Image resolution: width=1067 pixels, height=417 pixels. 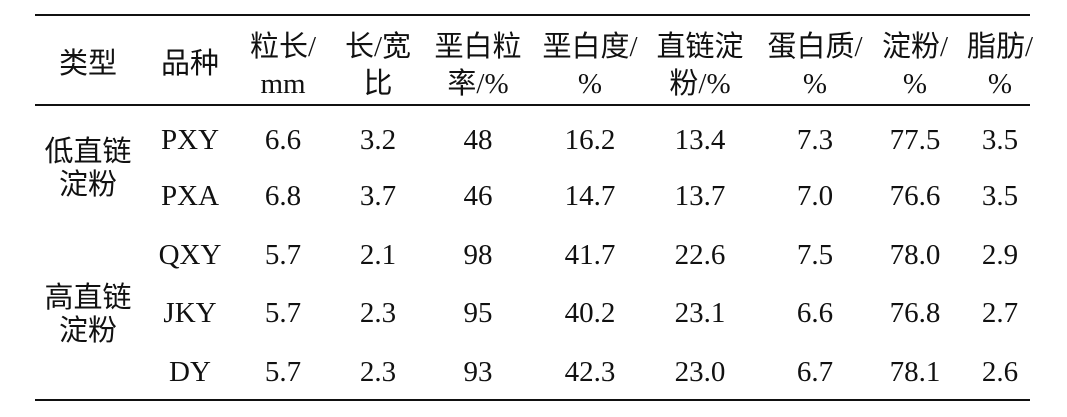 What do you see at coordinates (532, 15) in the screenshot?
I see `top-rule` at bounding box center [532, 15].